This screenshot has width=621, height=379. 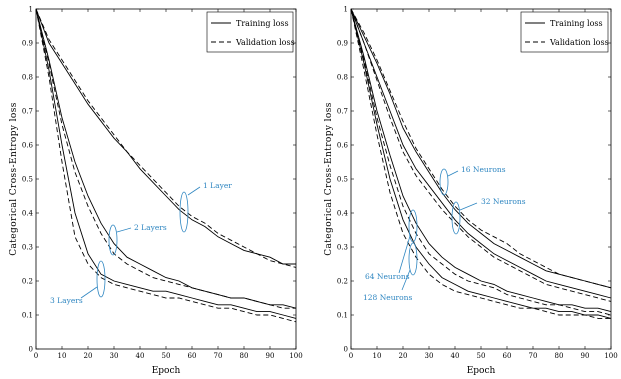 I want to click on annotation-ellipse-32-neurons, so click(x=456, y=218).